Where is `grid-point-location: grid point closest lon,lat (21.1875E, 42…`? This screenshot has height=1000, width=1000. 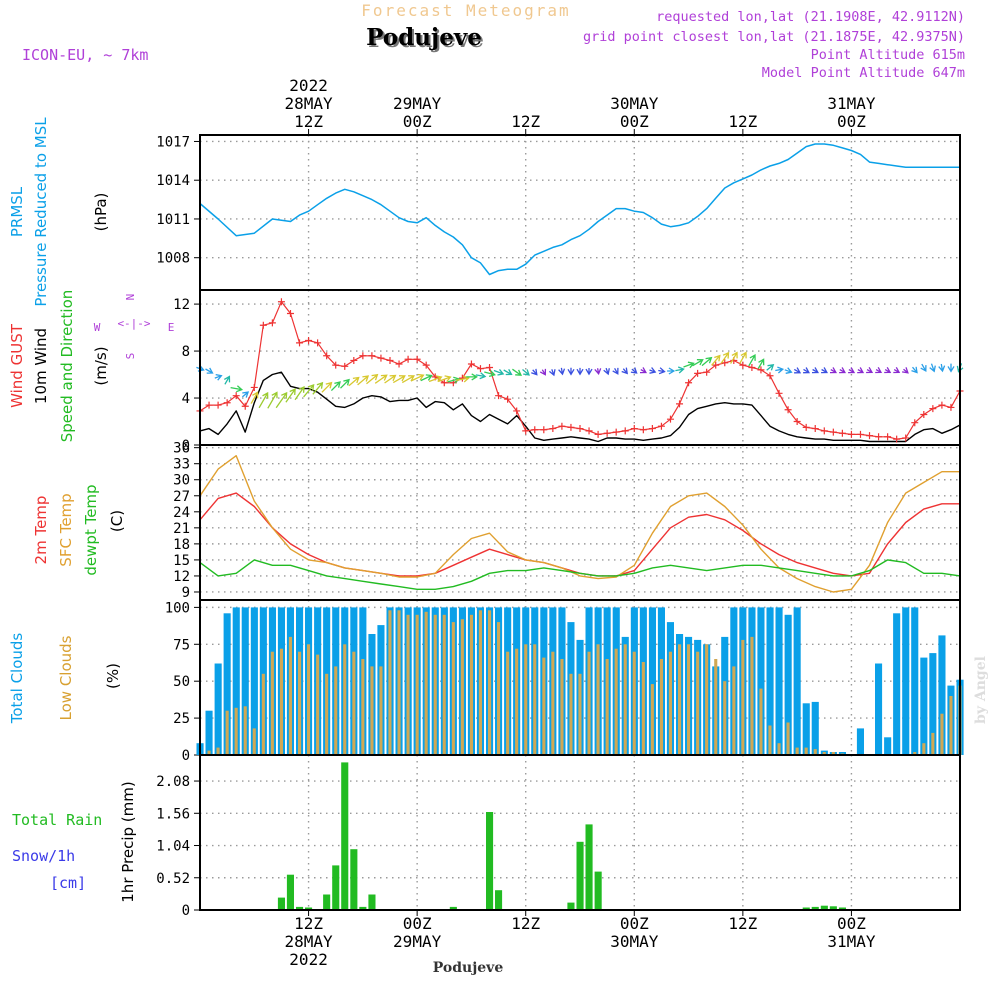 grid-point-location: grid point closest lon,lat (21.1875E, 42… is located at coordinates (774, 37).